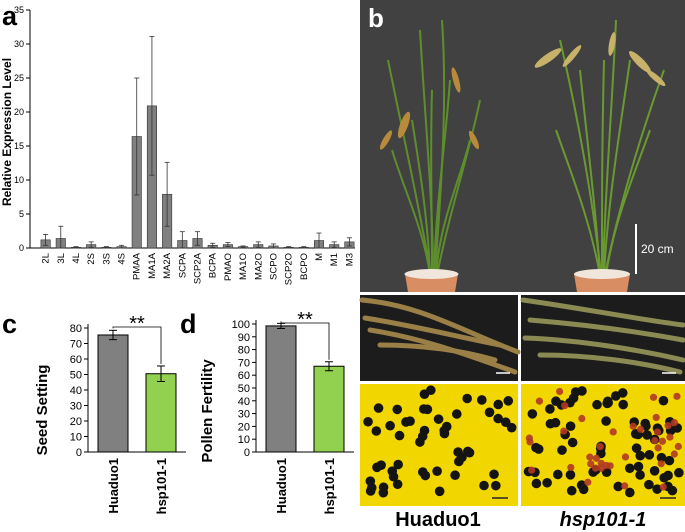  What do you see at coordinates (76, 258) in the screenshot?
I see `panel-a-x-tick-label: 4L` at bounding box center [76, 258].